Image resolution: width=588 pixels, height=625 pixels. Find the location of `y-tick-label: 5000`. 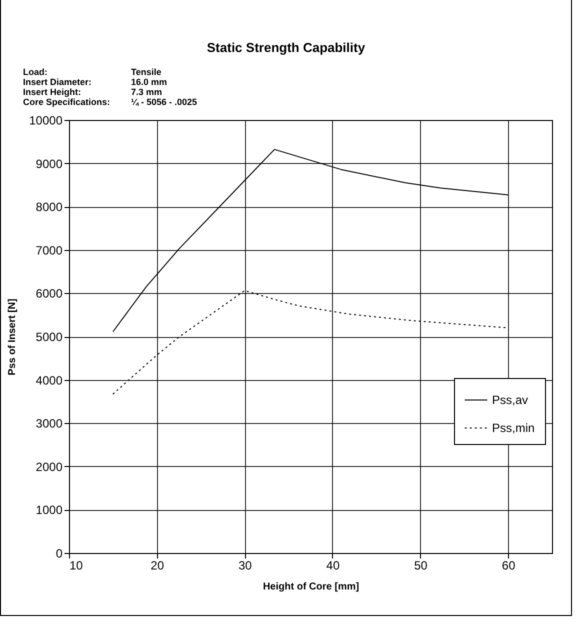

y-tick-label: 5000 is located at coordinates (49, 337).